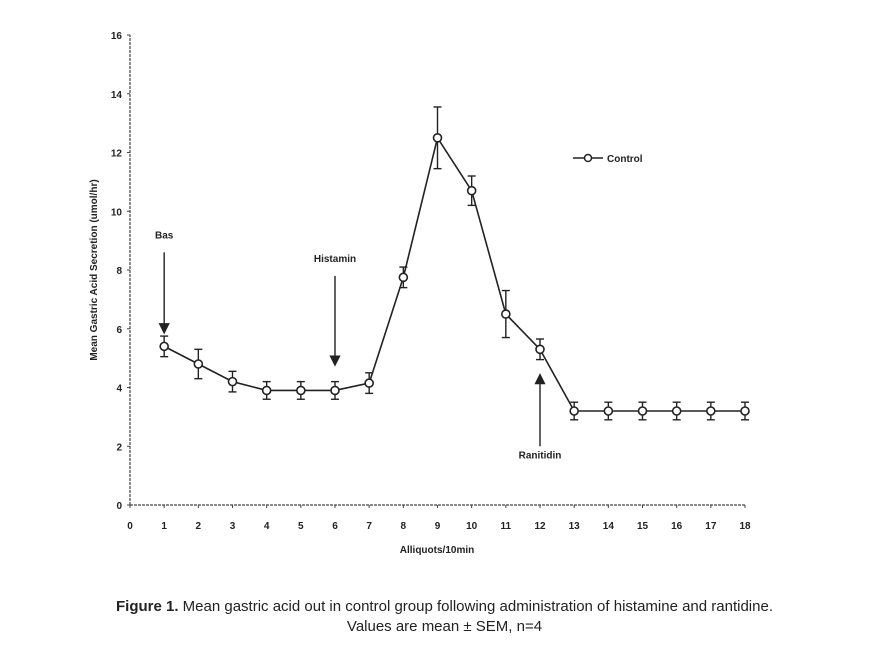 The width and height of the screenshot is (889, 650). Describe the element at coordinates (117, 212) in the screenshot. I see `y-tick-label: 10` at that location.